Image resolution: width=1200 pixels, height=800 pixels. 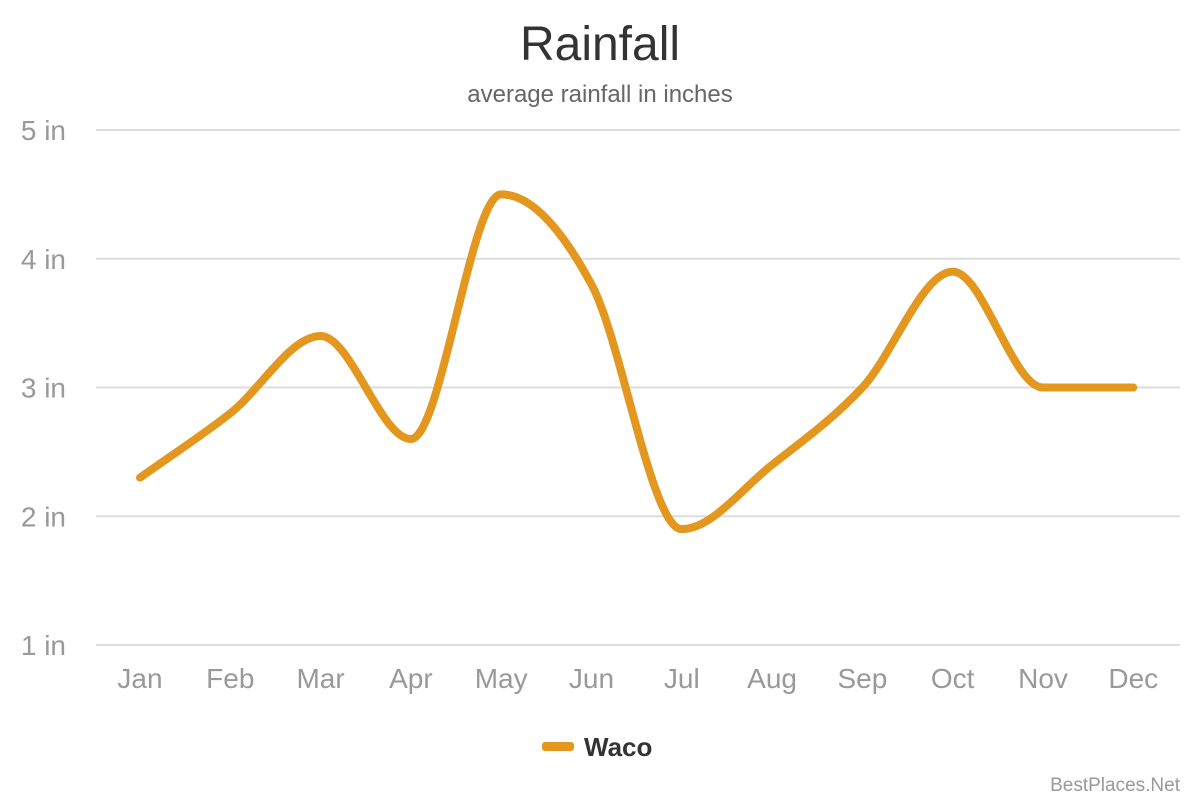 What do you see at coordinates (43, 130) in the screenshot?
I see `y-tick-label: 5 in` at bounding box center [43, 130].